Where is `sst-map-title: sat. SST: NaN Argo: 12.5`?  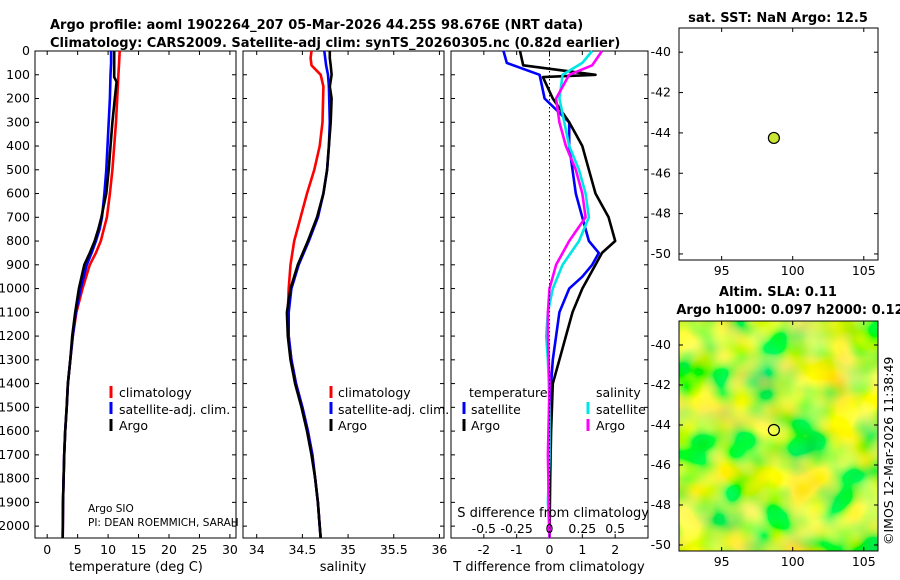 sst-map-title: sat. SST: NaN Argo: 12.5 is located at coordinates (778, 18).